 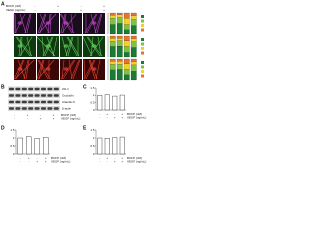 I want to click on condition-label: VEGF (ng/mL), so click(x=136, y=117).